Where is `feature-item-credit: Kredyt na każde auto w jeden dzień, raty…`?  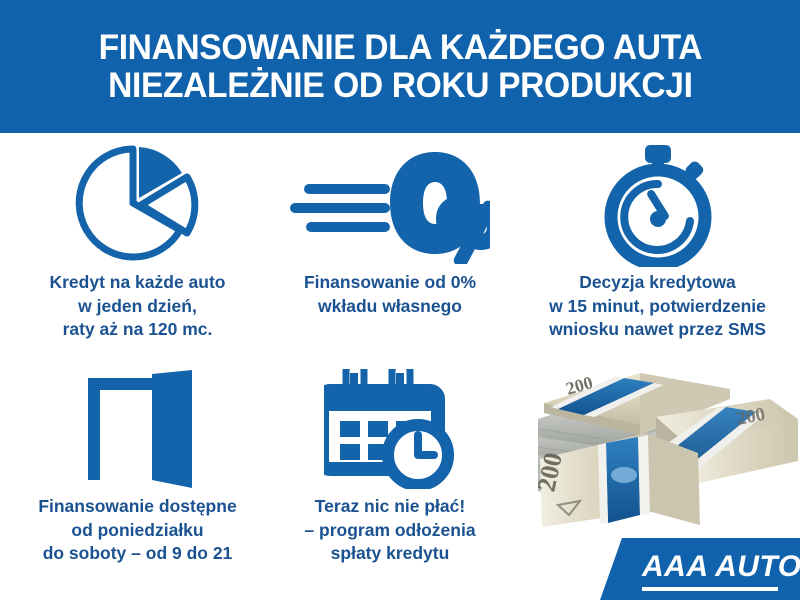
feature-item-credit: Kredyt na każde auto w jeden dzień, raty… is located at coordinates (137, 241).